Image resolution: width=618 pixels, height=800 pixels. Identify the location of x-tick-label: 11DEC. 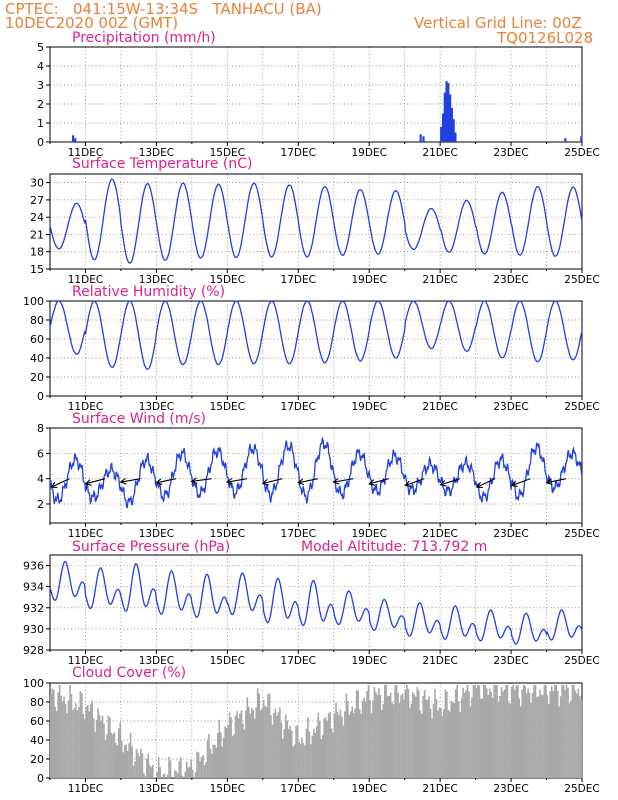
(85, 407).